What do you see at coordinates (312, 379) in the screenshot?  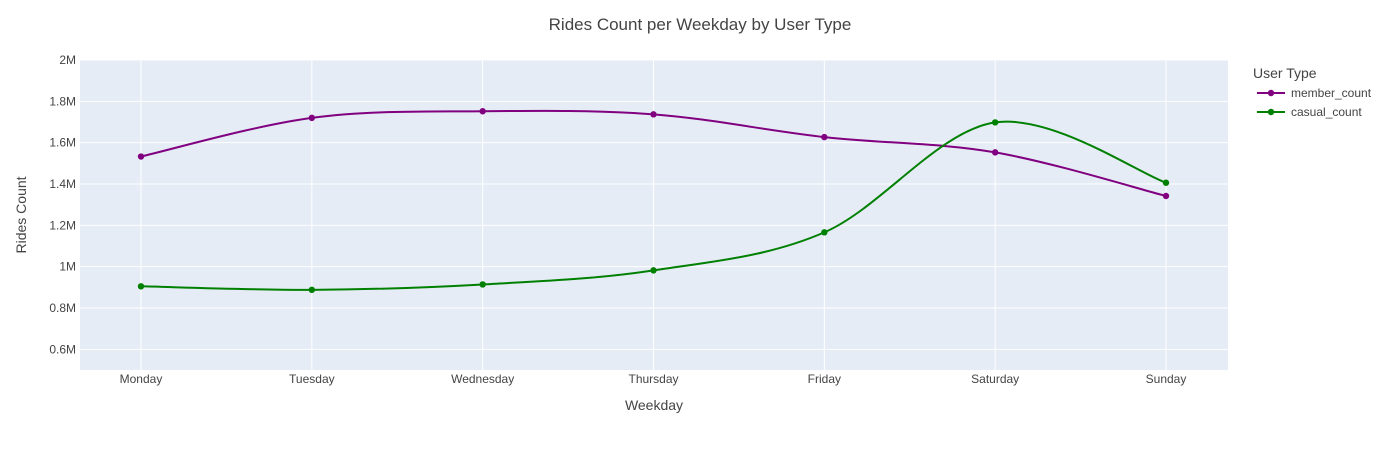 I see `x-tick-label: Tuesday` at bounding box center [312, 379].